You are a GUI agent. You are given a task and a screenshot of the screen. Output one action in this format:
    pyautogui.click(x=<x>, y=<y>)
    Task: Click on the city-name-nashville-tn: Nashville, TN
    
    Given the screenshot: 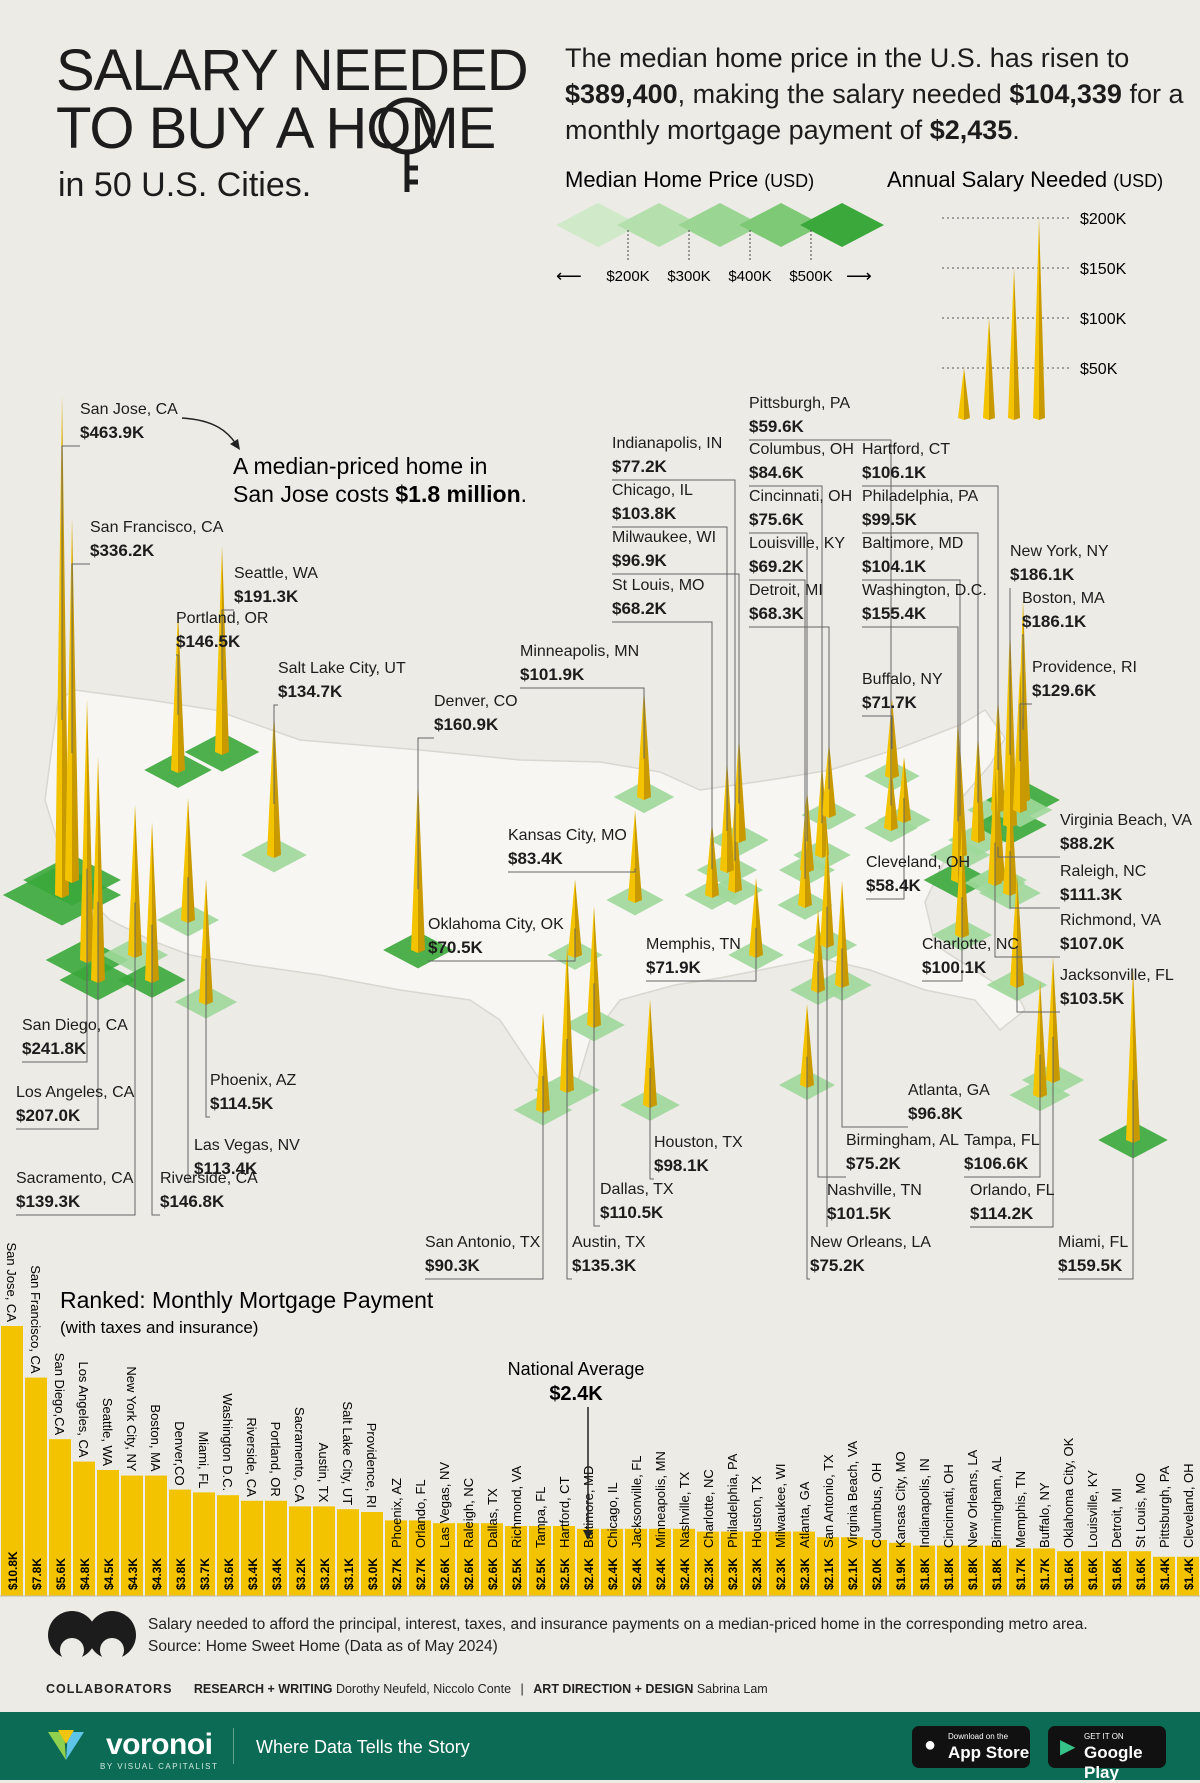 What is the action you would take?
    pyautogui.click(x=874, y=1190)
    